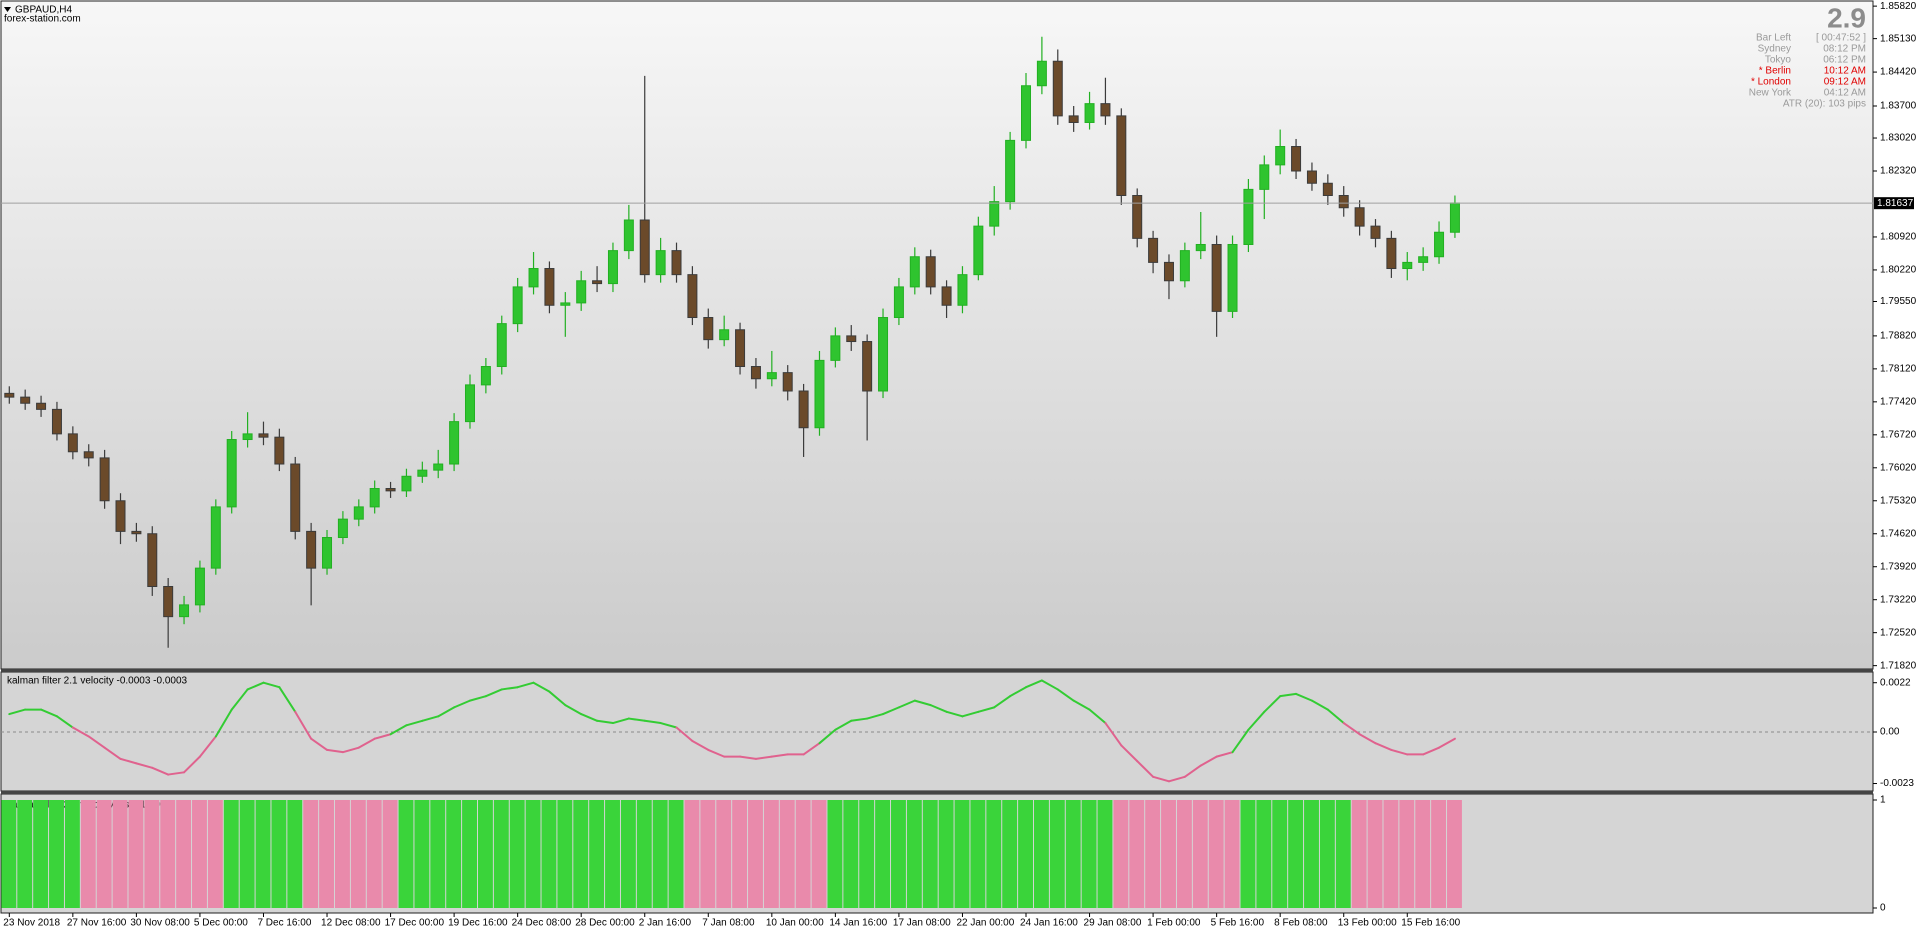  I want to click on atr: ATR (20): 103 pips, so click(1824, 104).